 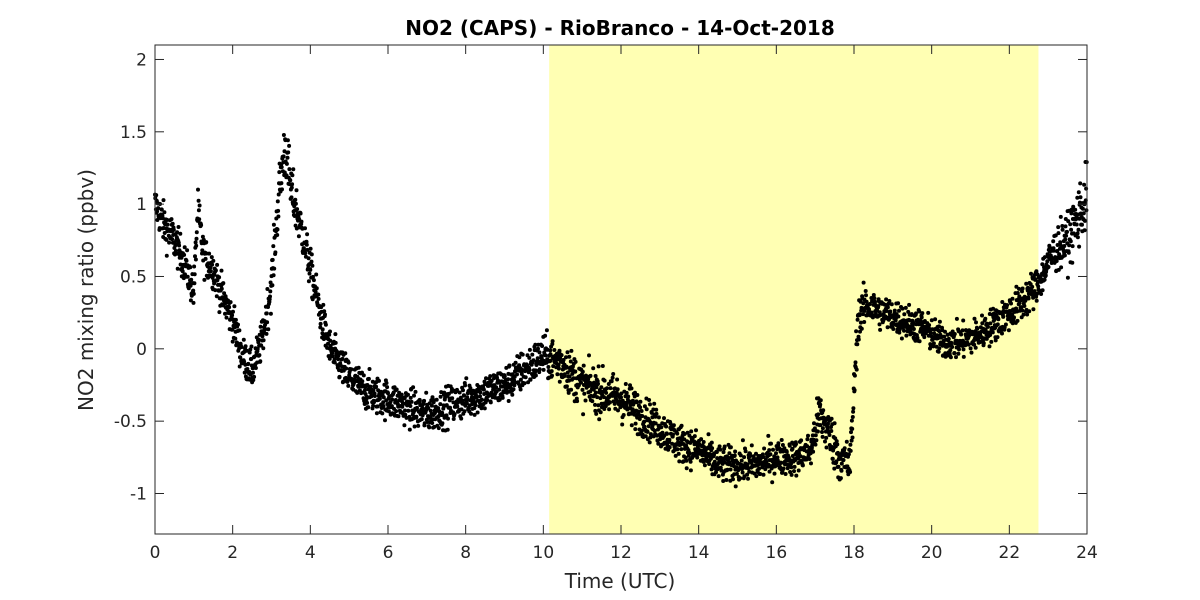 What do you see at coordinates (620, 28) in the screenshot?
I see `chart-title: NO2 (CAPS) - RioBranco - 14-Oct-2018` at bounding box center [620, 28].